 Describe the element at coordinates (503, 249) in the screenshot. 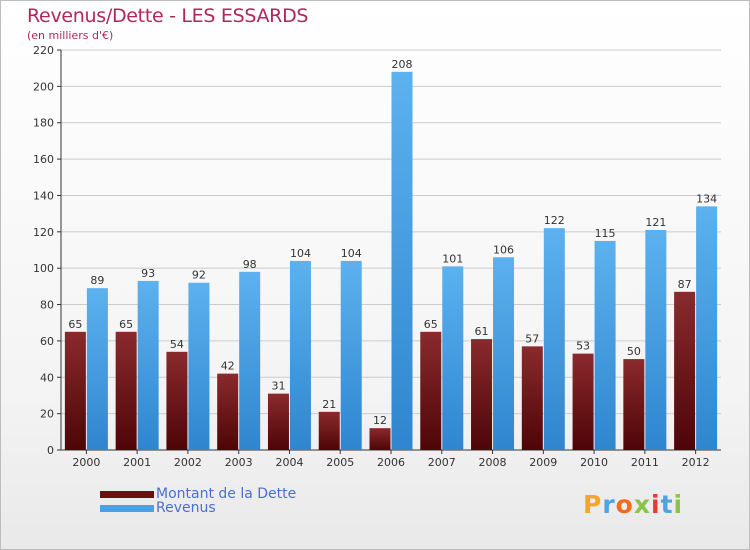

I see `revenus-bar-label: 106` at that location.